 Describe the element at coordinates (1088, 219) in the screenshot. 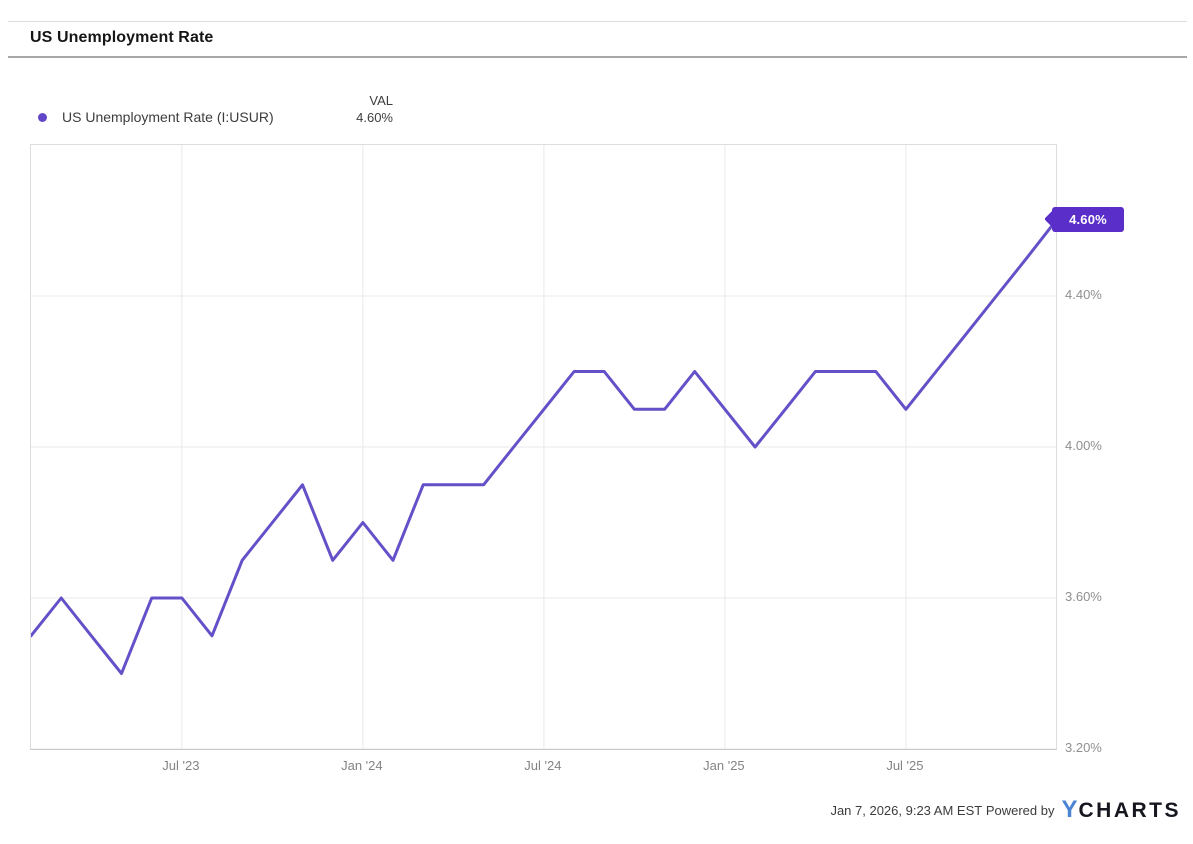

I see `last-value-badge-text: 4.60%` at that location.